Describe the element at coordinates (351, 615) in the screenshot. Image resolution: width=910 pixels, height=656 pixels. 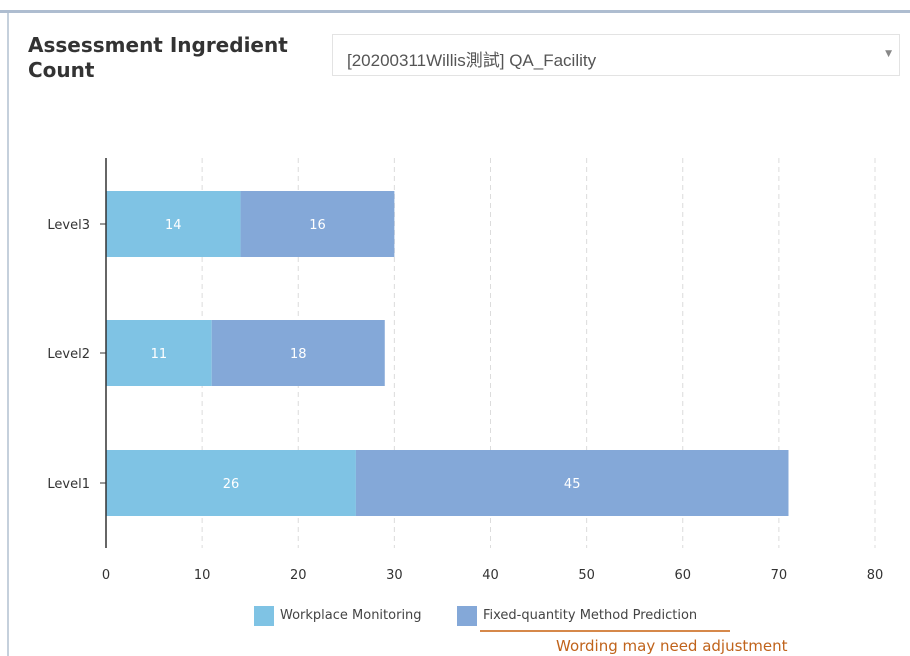
I see `legend-label-workplace-monitoring: Workplace Monitoring` at that location.